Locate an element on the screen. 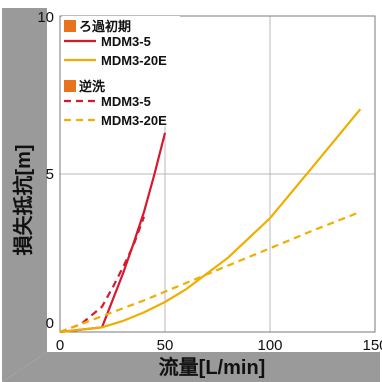  legend-group-label: ろ過初期 is located at coordinates (105, 26).